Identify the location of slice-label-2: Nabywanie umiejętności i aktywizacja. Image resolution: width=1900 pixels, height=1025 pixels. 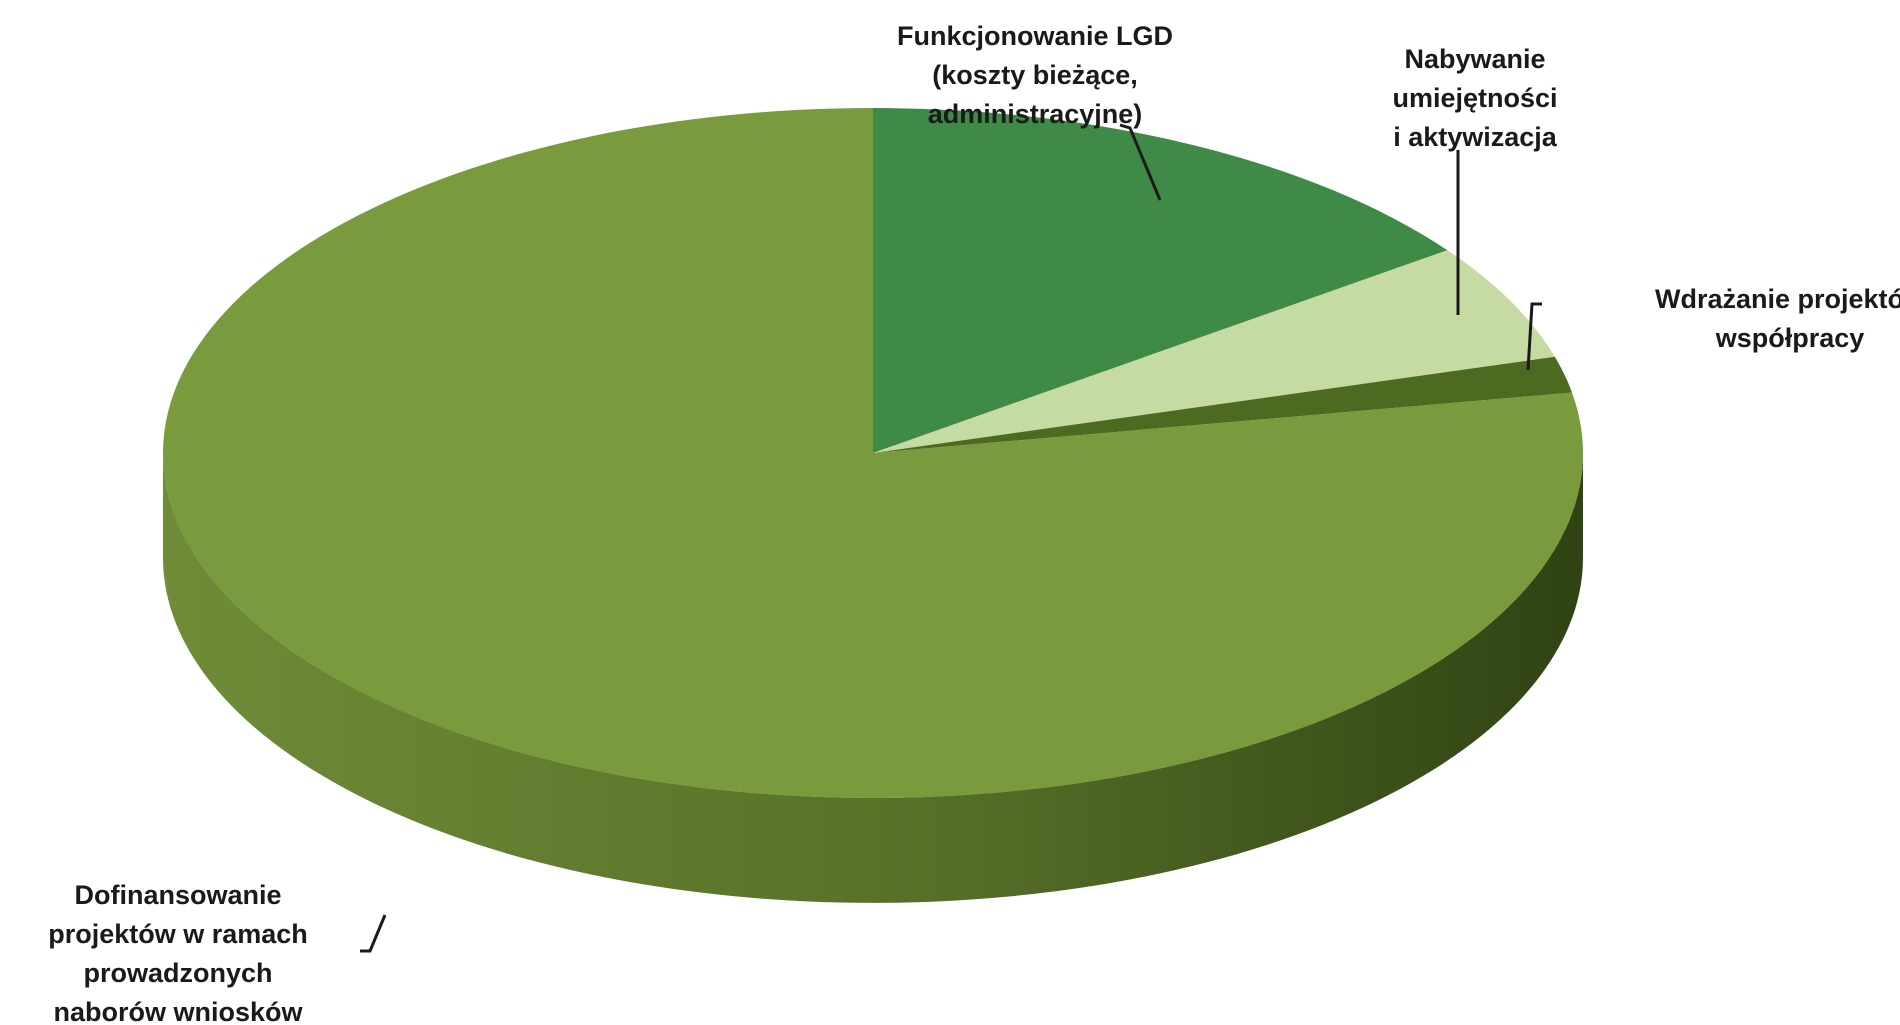
(1475, 179).